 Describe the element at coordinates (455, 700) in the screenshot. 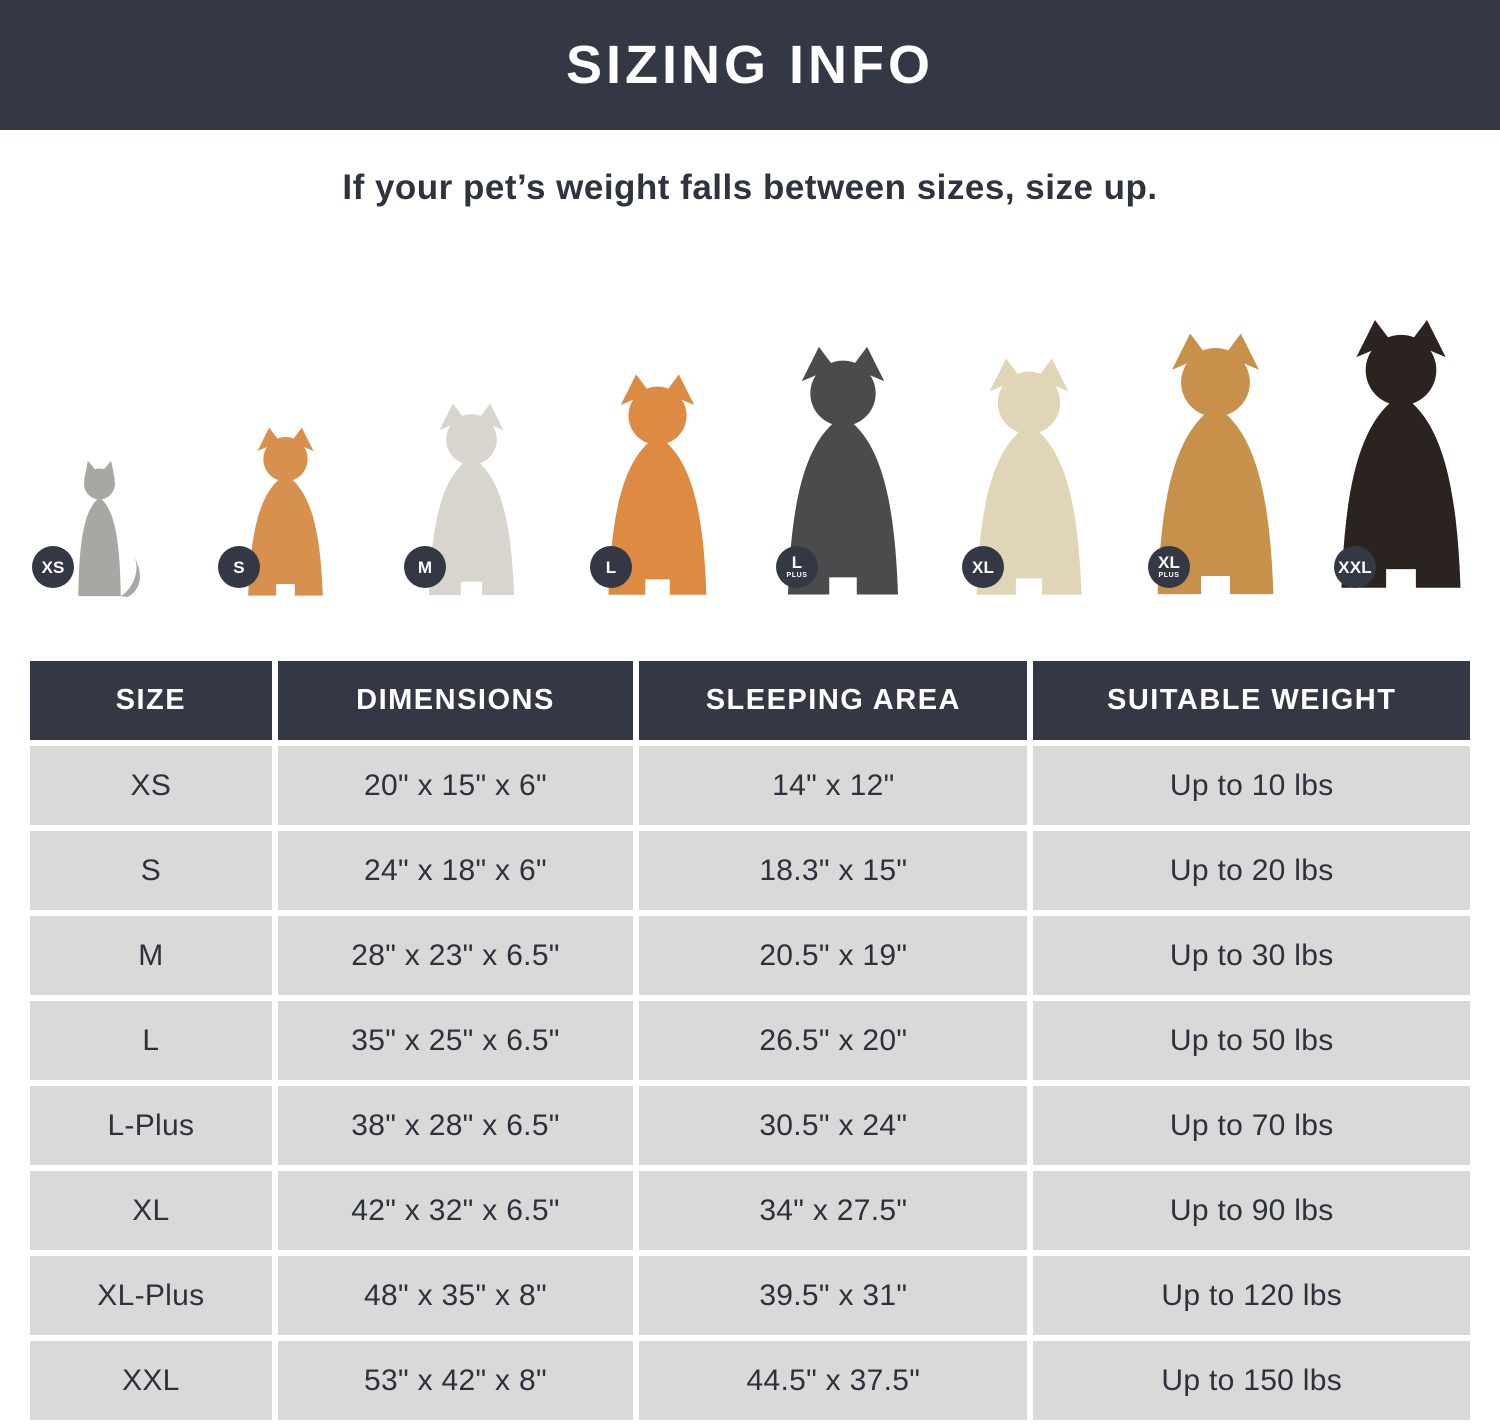

I see `header-cell-dimensions: DIMENSIONS` at that location.